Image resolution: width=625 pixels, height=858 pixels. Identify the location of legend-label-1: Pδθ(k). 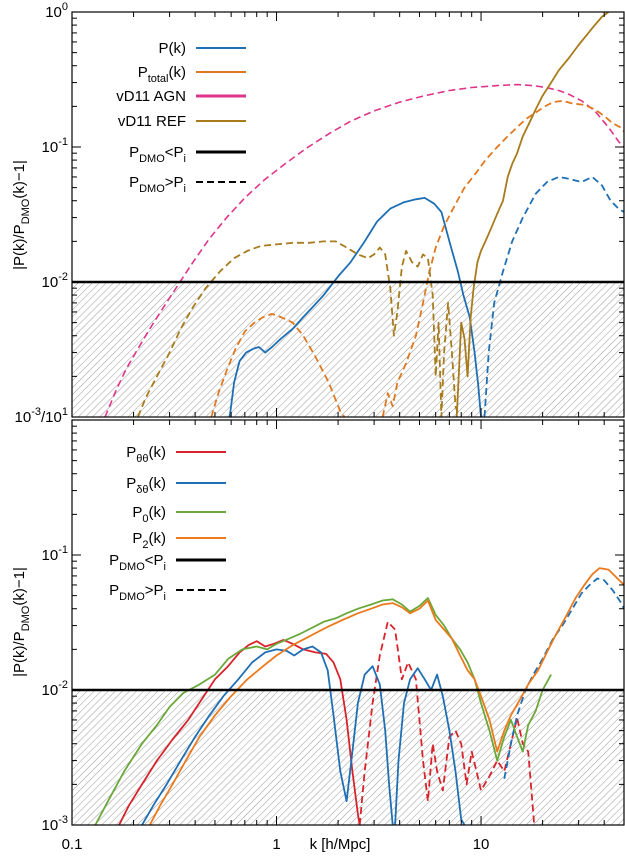
(146, 485).